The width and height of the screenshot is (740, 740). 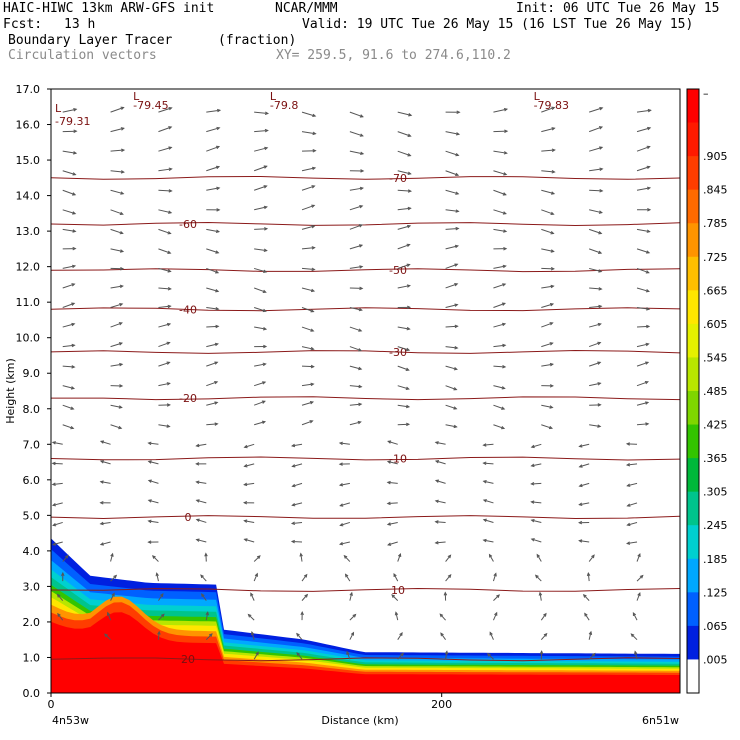 What do you see at coordinates (398, 459) in the screenshot?
I see `contour-label: -10` at bounding box center [398, 459].